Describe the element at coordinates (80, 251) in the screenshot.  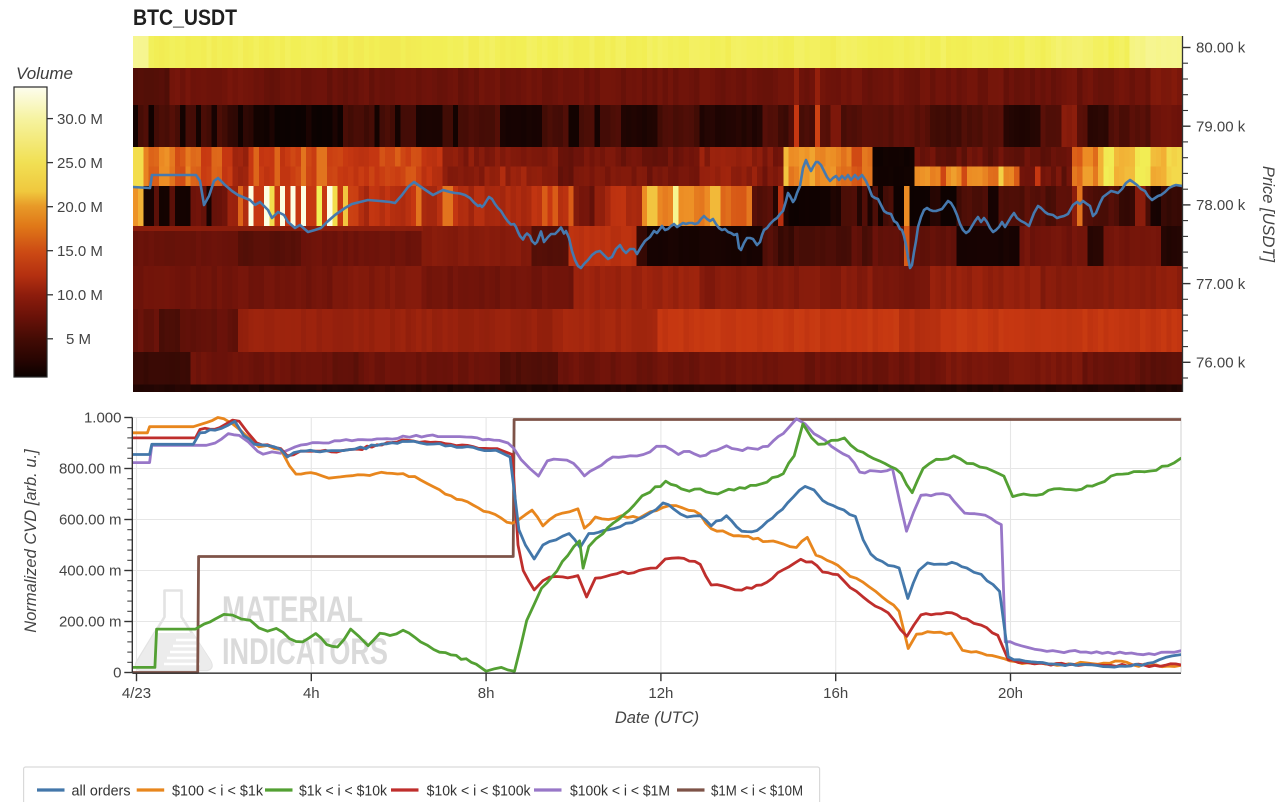
I see `svg-text: 15.0 M` at that location.